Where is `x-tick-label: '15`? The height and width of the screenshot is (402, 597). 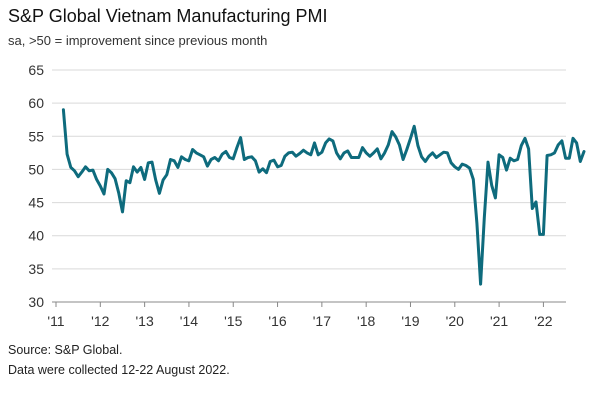 x-tick-label: '15 is located at coordinates (233, 321).